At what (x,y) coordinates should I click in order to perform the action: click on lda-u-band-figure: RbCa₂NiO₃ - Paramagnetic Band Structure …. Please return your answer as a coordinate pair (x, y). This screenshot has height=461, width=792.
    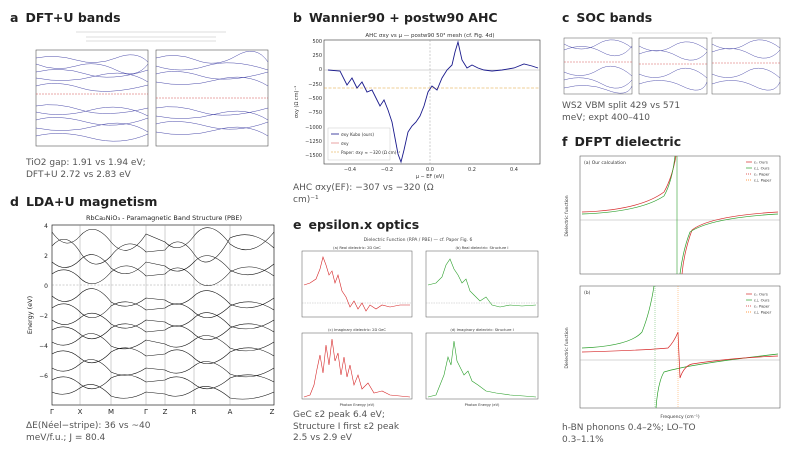
    Looking at the image, I should click on (152, 315).